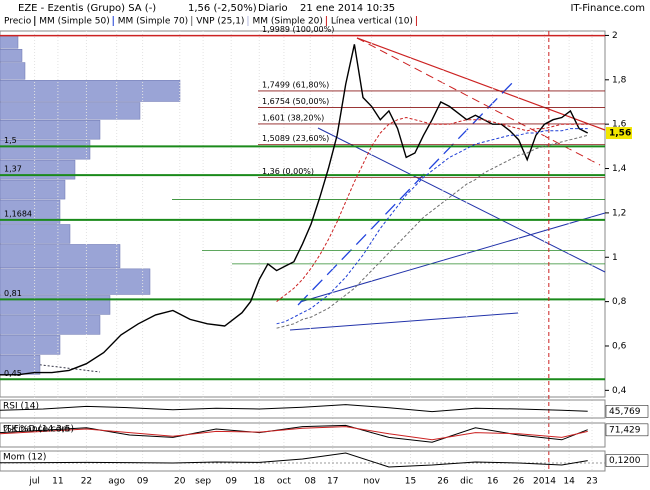 Image resolution: width=650 pixels, height=490 pixels. What do you see at coordinates (347, 8) in the screenshot?
I see `date: 21 ene 2014 10:35` at bounding box center [347, 8].